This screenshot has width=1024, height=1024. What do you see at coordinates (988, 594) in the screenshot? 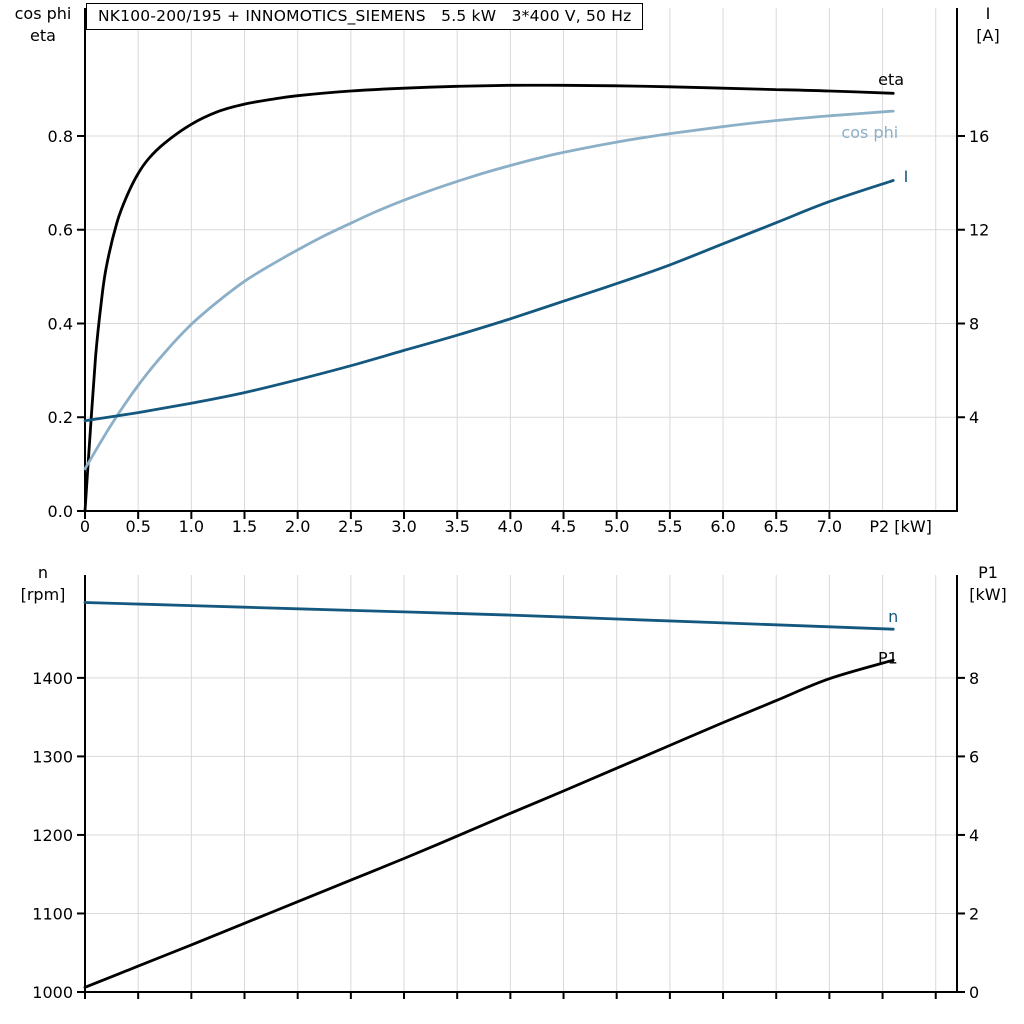
I see `axis-title-p1-unit: [kW]` at bounding box center [988, 594].